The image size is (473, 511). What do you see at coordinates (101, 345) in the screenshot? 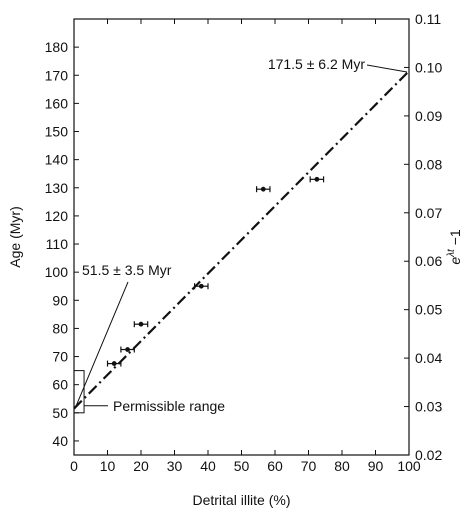
I see `annotation-low-leader` at bounding box center [101, 345].